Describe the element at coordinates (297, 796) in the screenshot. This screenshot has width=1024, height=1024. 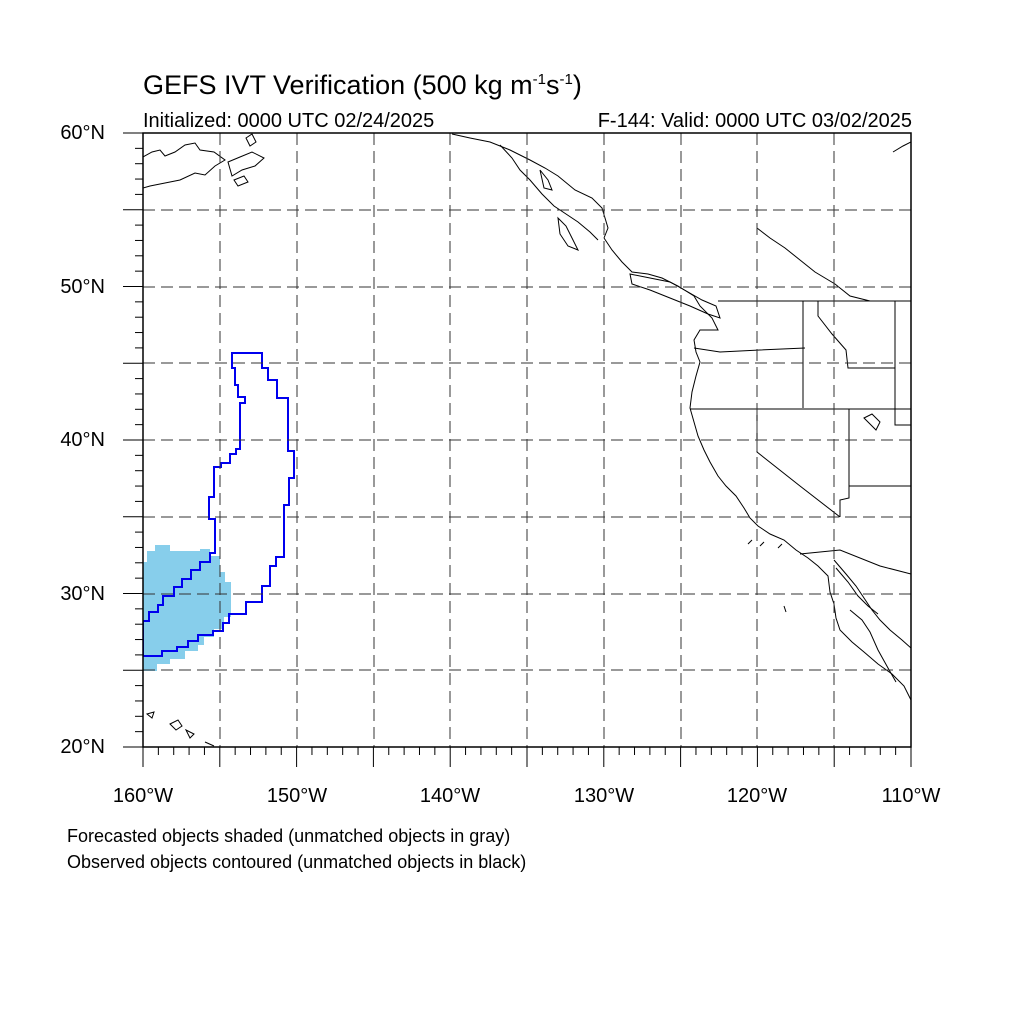
I see `lon-label-150w: 150°W` at that location.